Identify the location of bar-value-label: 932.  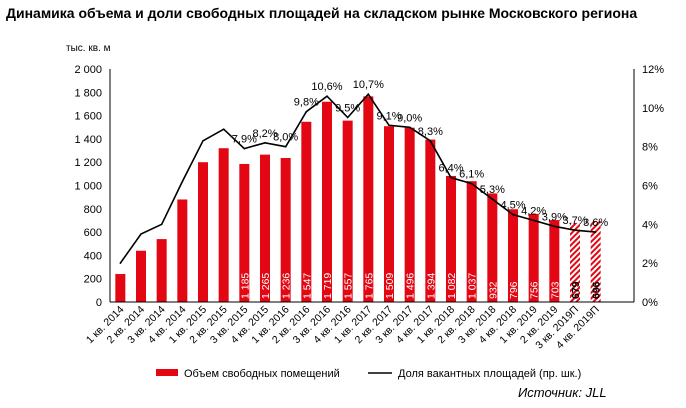
(493, 290).